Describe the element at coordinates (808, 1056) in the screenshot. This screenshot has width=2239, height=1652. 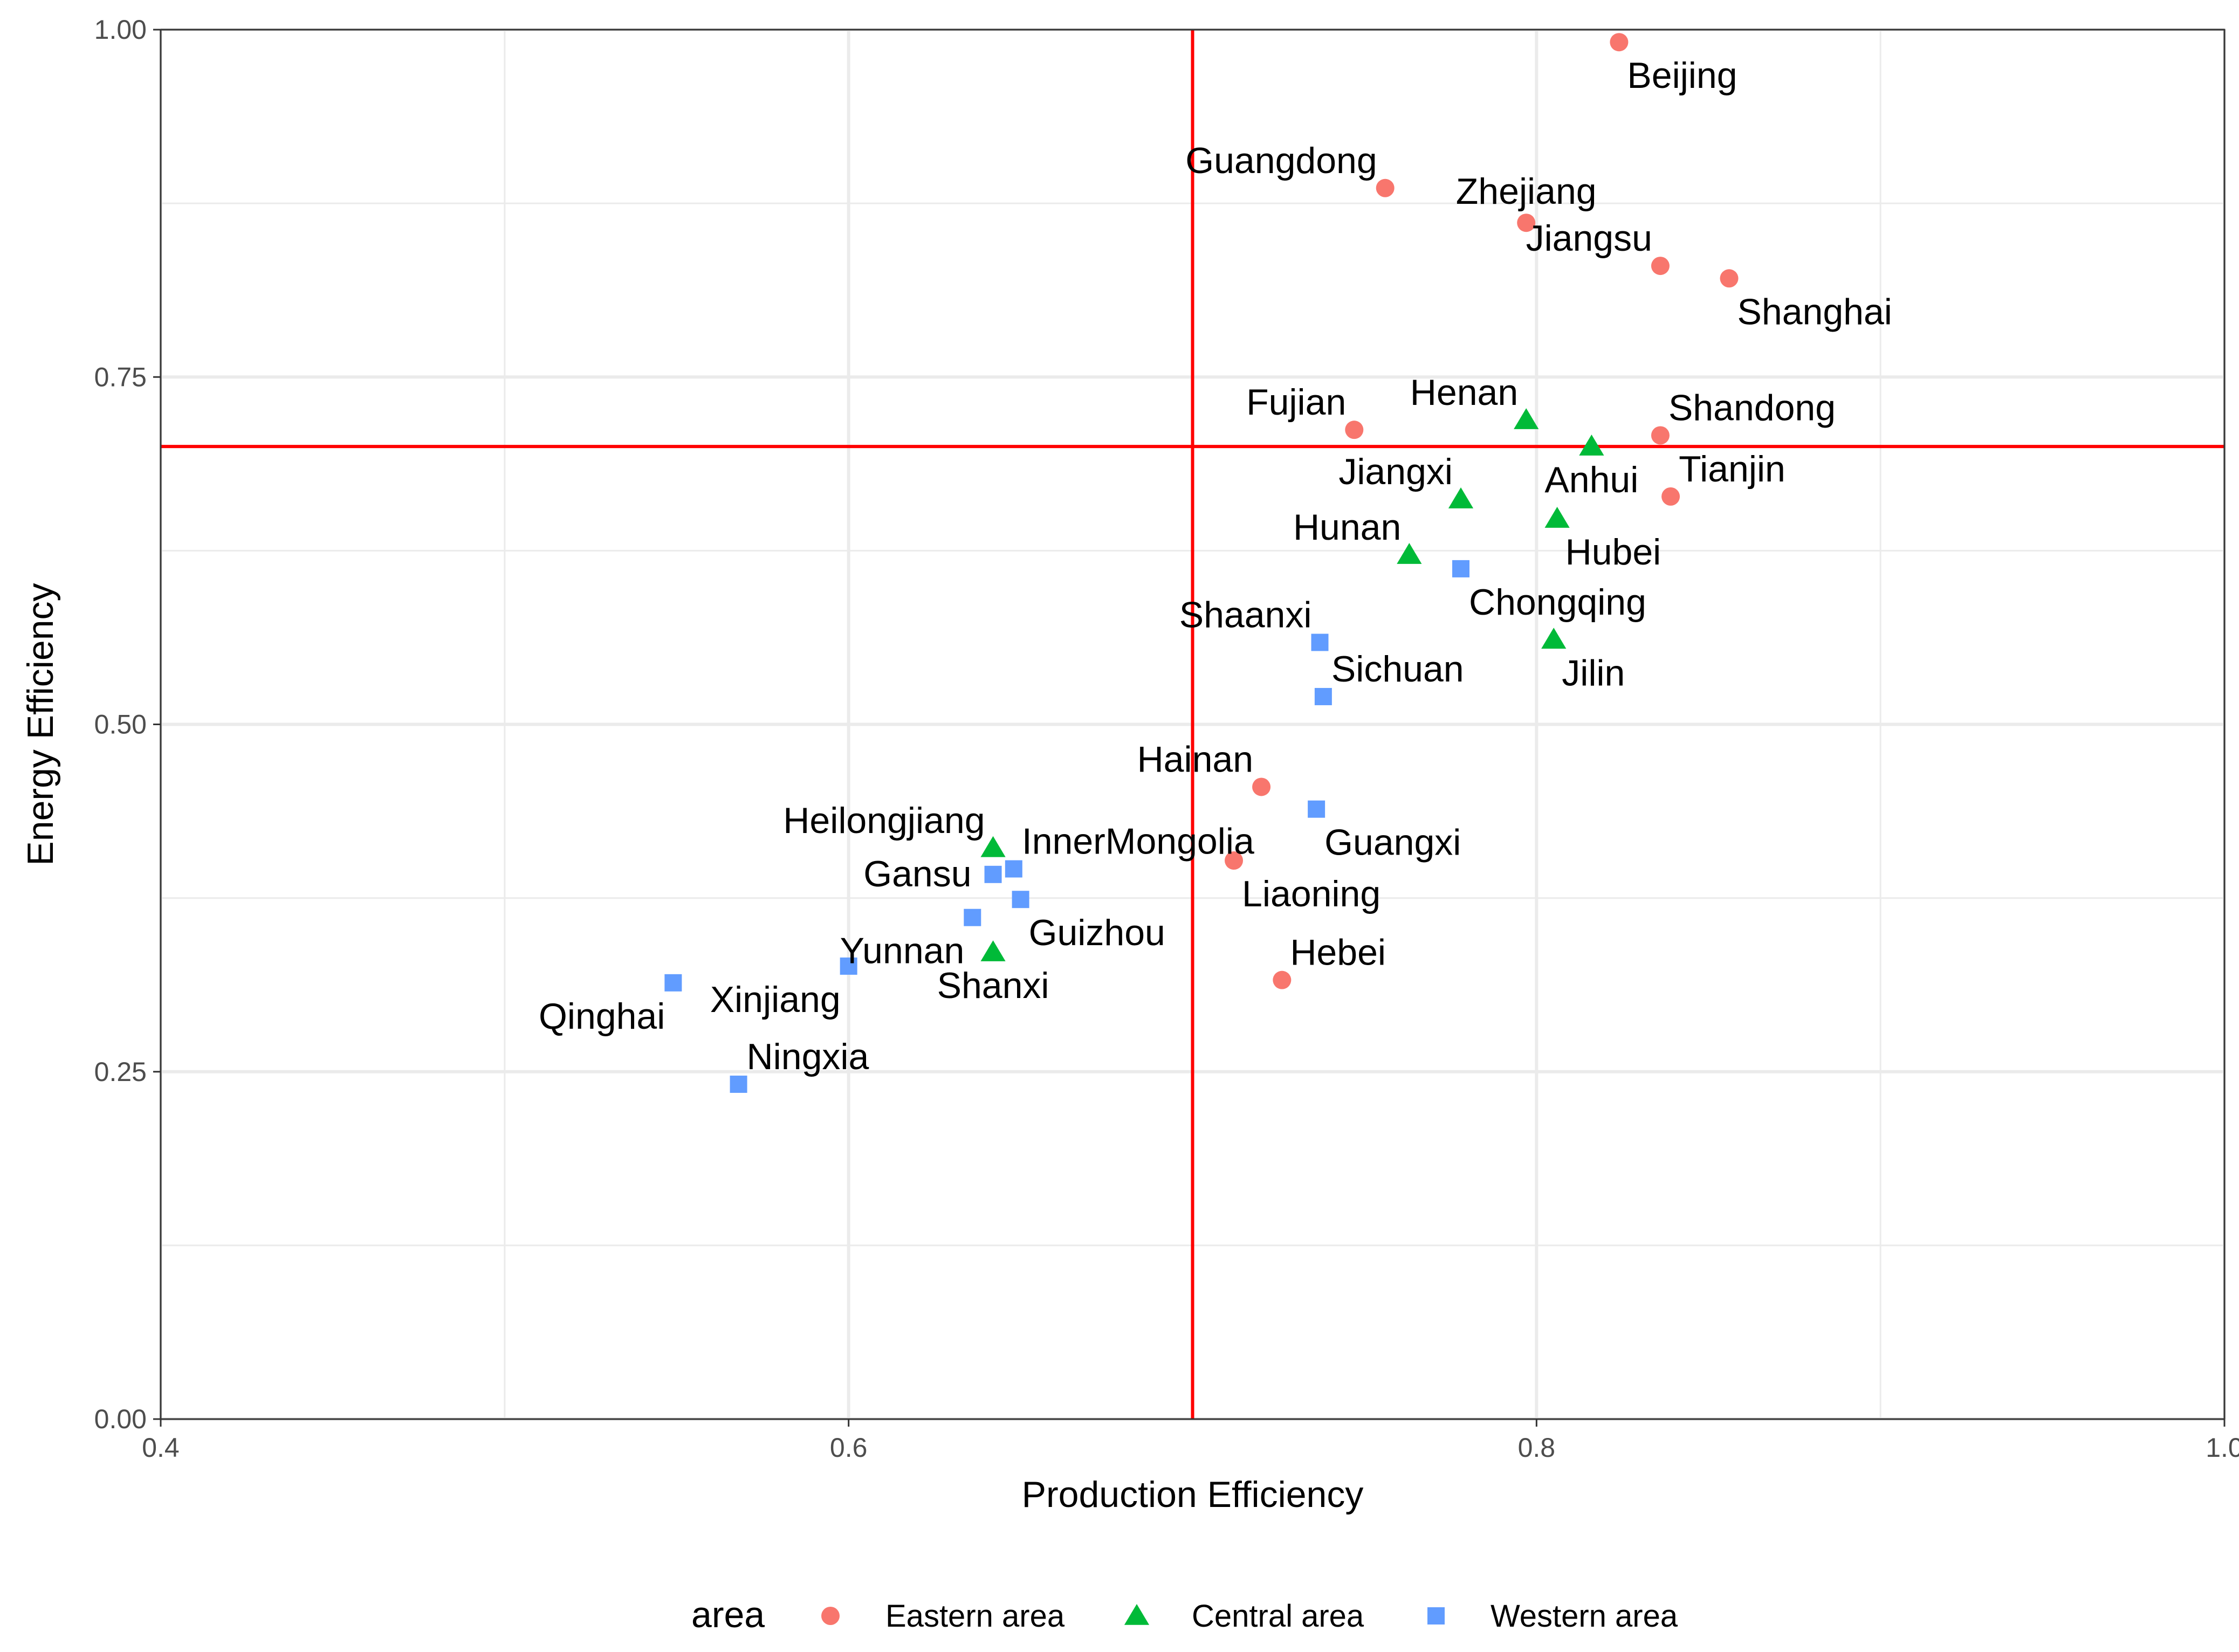
I see `point-label-ningxia: Ningxia` at that location.